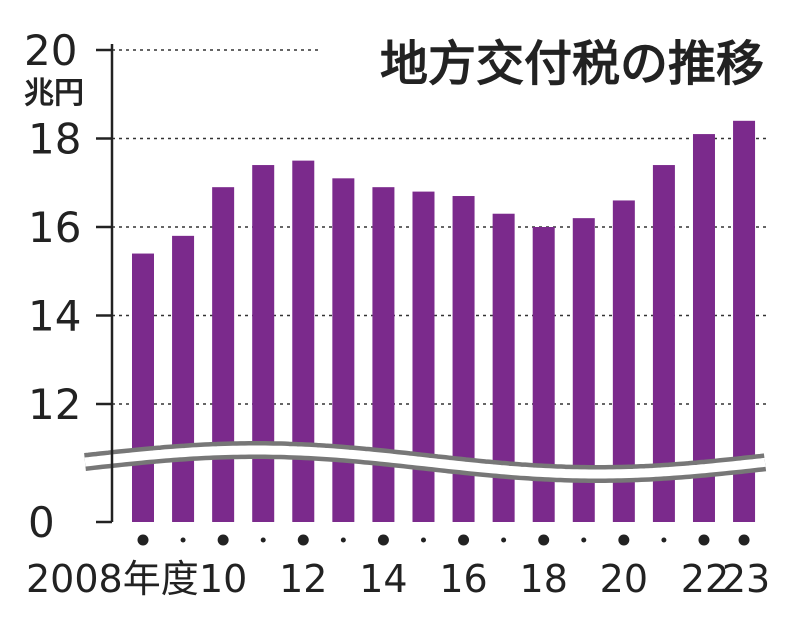 The height and width of the screenshot is (630, 800). Describe the element at coordinates (303, 579) in the screenshot. I see `x-tick-label: 12` at that location.